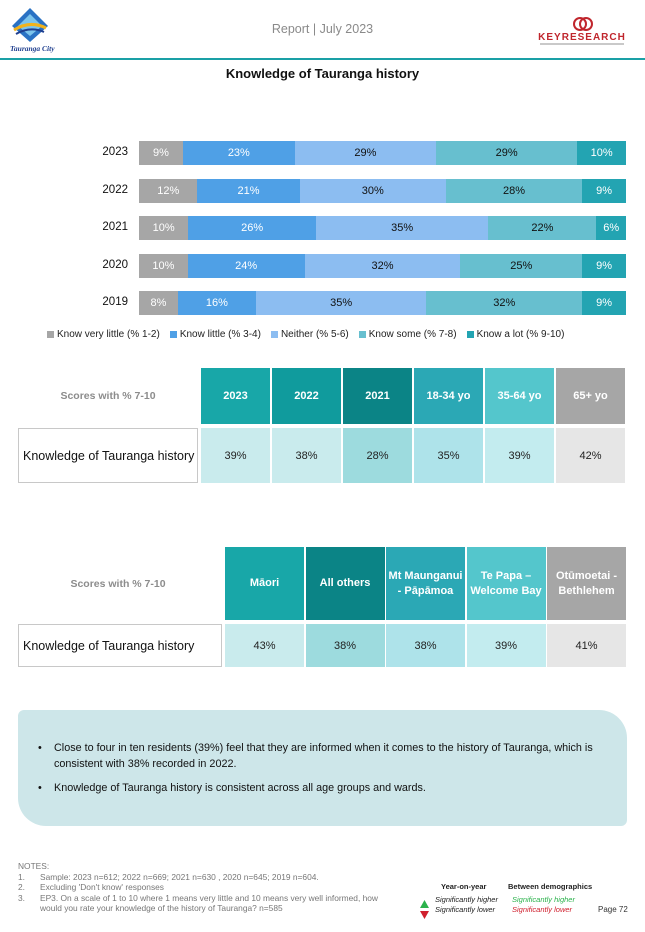  Describe the element at coordinates (306, 396) in the screenshot. I see `column-header: 2022` at that location.